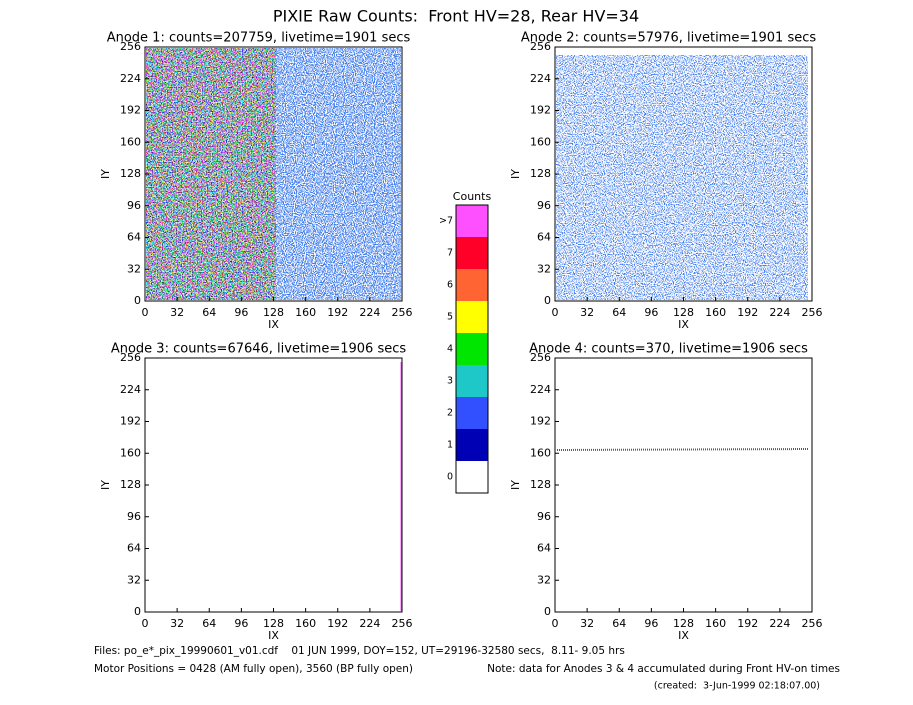 The height and width of the screenshot is (705, 913). I want to click on colorbar-label: 6, so click(450, 285).